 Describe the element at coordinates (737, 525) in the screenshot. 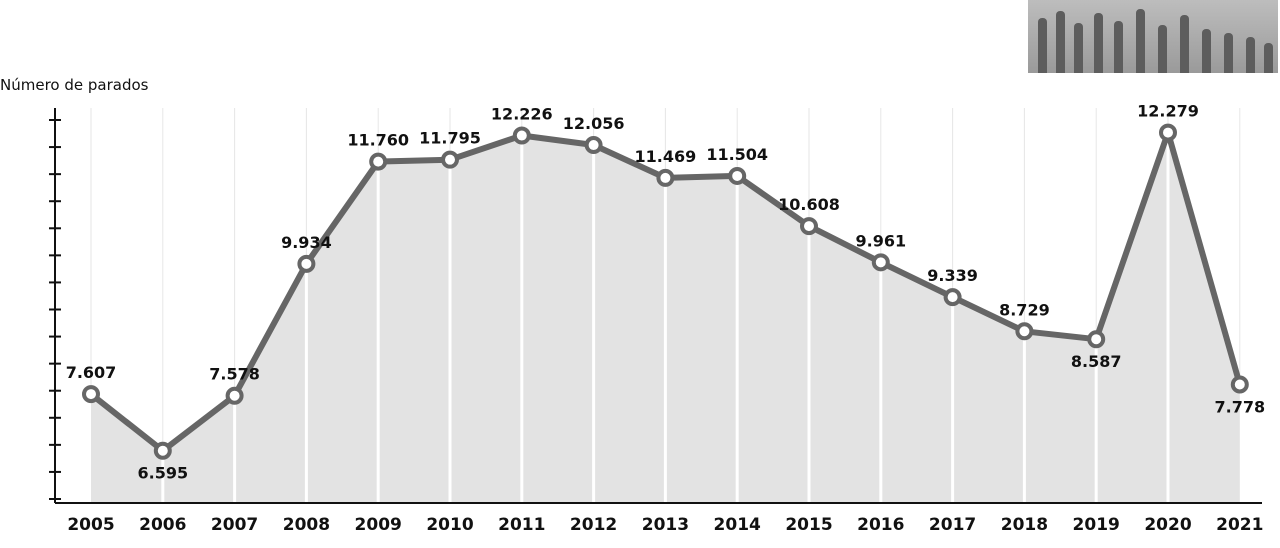

I see `x-tick-label-2014: 2014` at that location.